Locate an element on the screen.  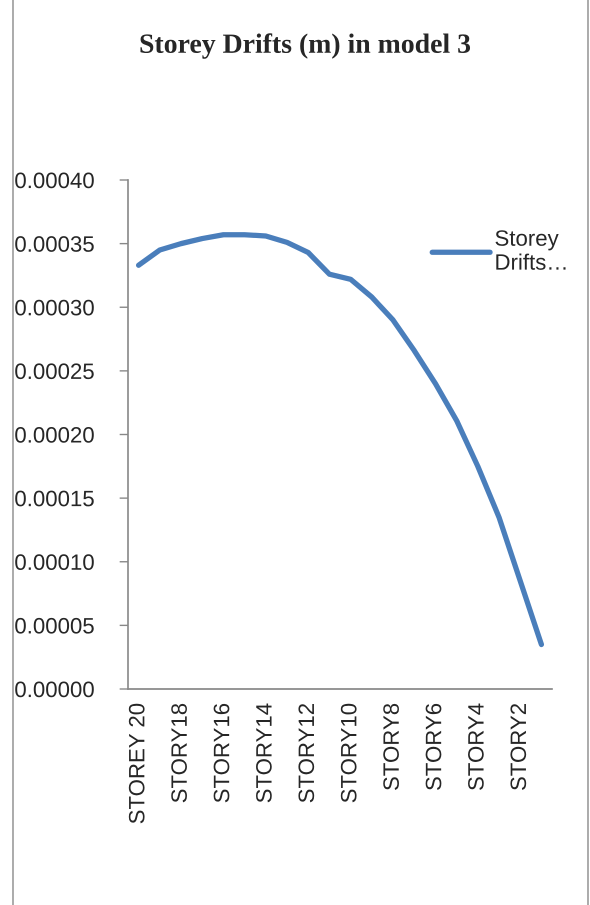
y-tick-label: 0.00035 is located at coordinates (54, 244).